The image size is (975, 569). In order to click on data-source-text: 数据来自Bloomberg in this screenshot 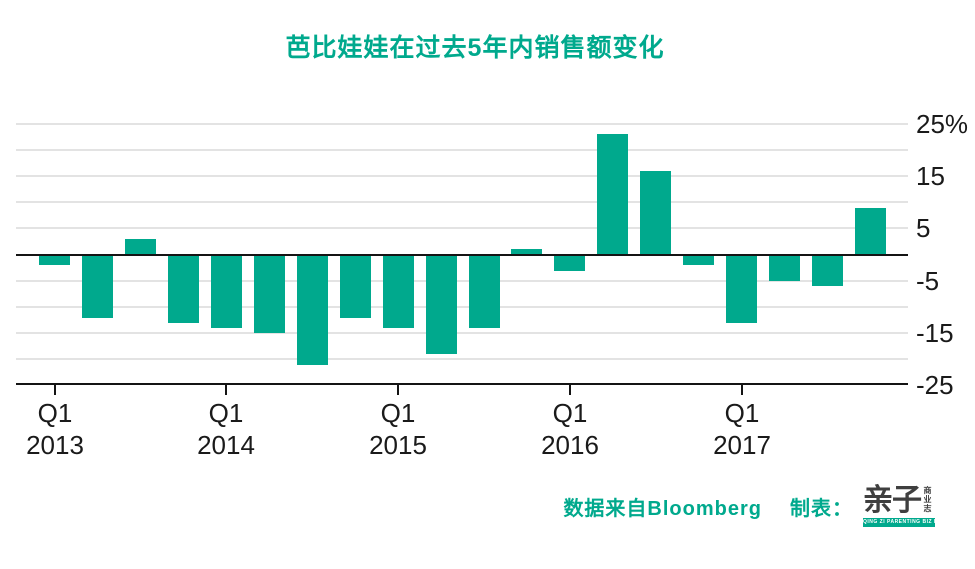, I will do `click(662, 509)`.